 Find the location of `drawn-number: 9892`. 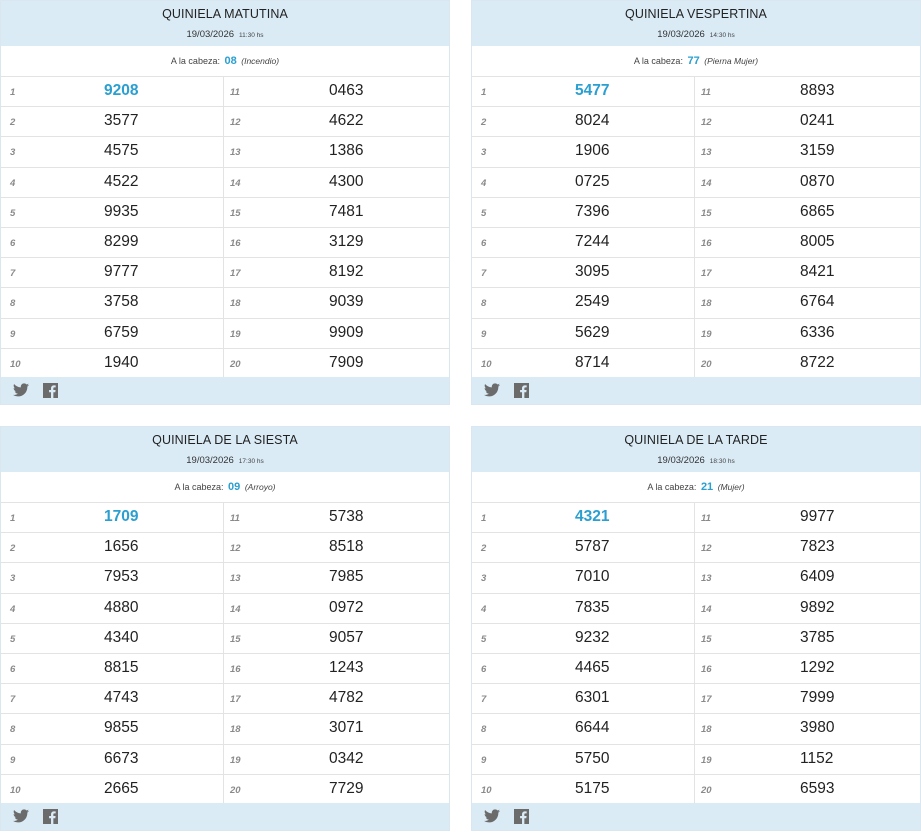

drawn-number: 9892 is located at coordinates (817, 607).